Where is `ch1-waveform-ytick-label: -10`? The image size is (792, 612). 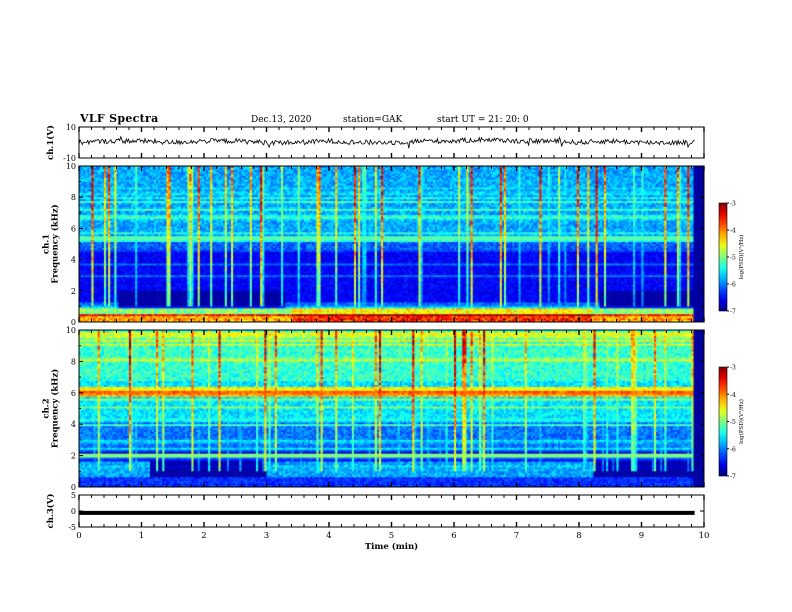 ch1-waveform-ytick-label: -10 is located at coordinates (69, 158).